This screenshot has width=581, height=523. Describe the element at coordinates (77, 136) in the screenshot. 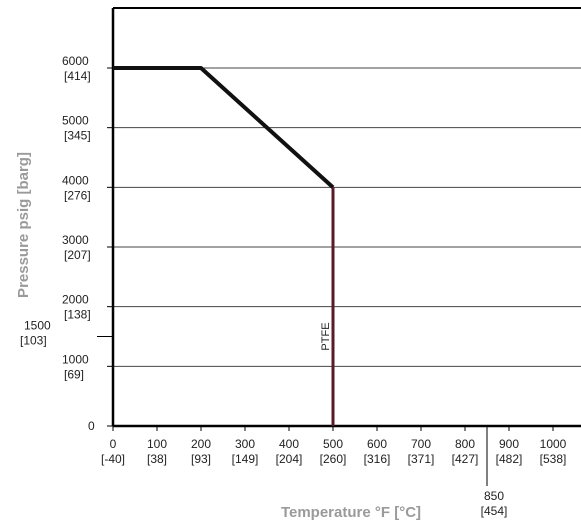

I see `y-tick-sublabel-5000: [345]` at that location.